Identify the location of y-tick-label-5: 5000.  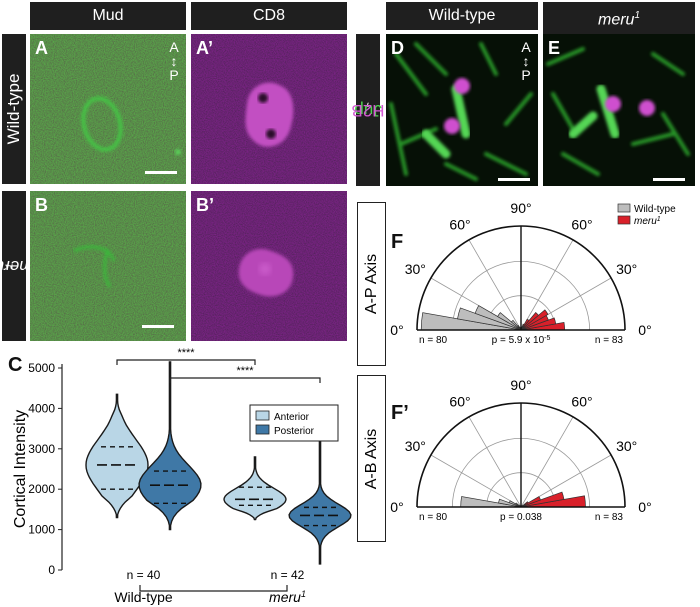
(41, 368).